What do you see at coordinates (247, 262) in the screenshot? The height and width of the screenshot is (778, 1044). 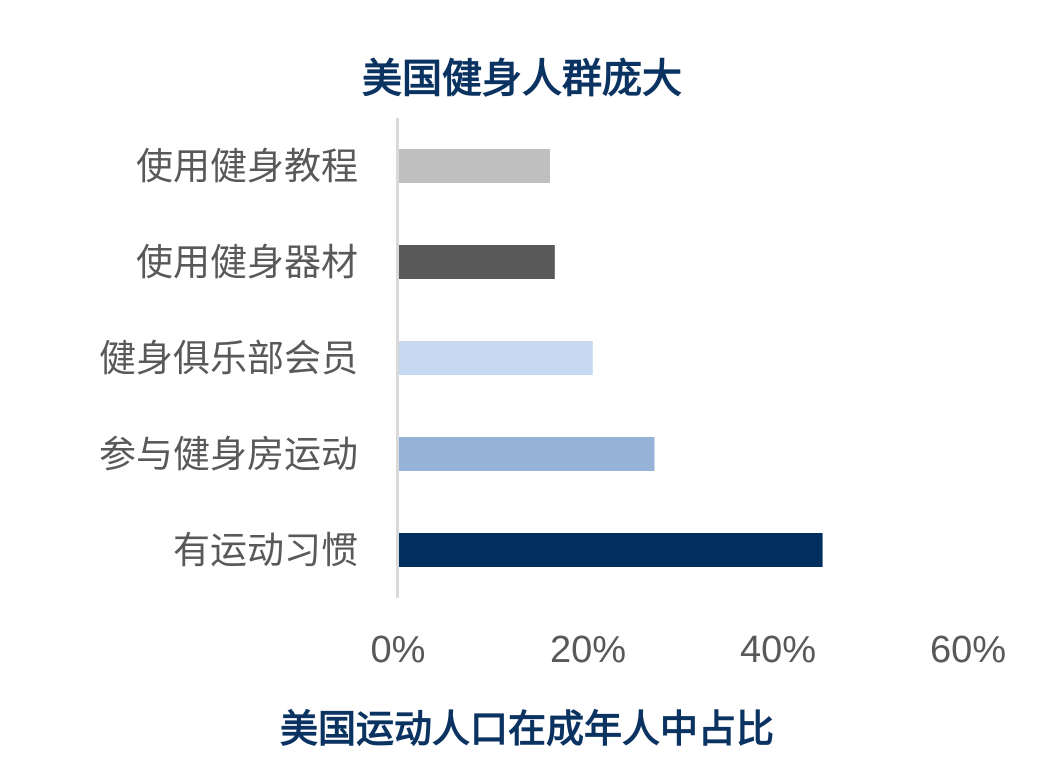 I see `category-label-2: 使用健身器材` at bounding box center [247, 262].